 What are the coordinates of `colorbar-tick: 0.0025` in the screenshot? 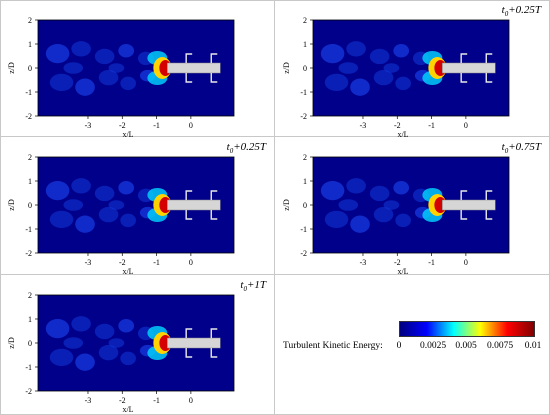 It's located at (433, 346).